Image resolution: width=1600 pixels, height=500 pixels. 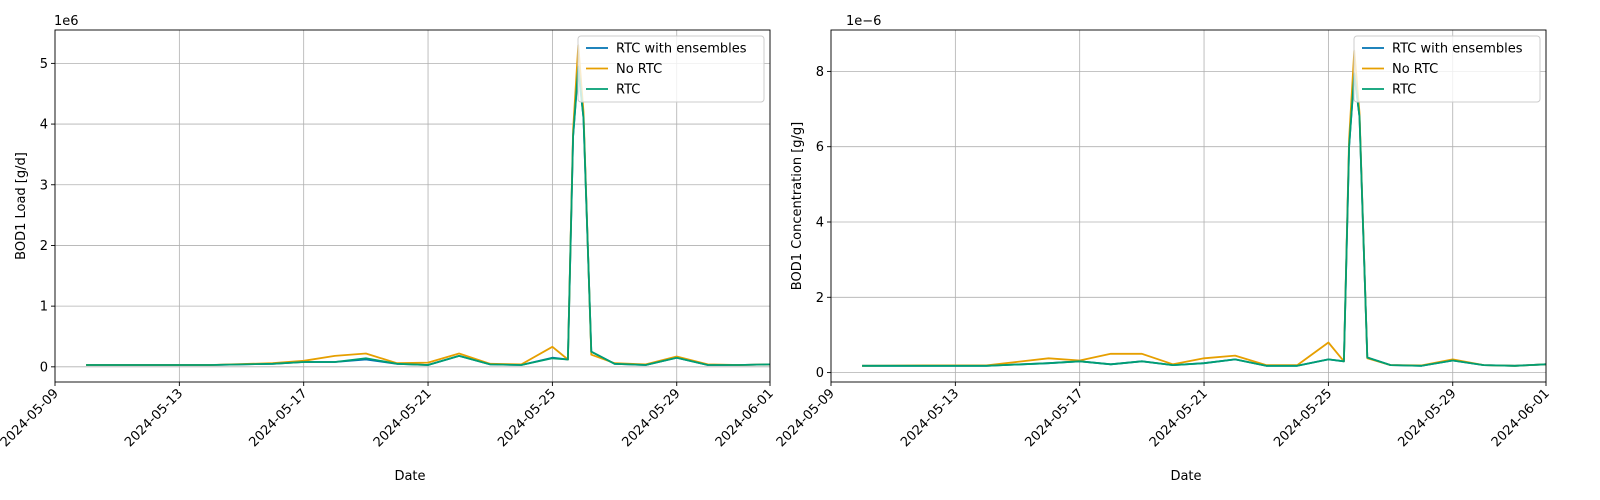 I want to click on concentration-chart-x-tick-label: 2024-05-09, so click(x=806, y=418).